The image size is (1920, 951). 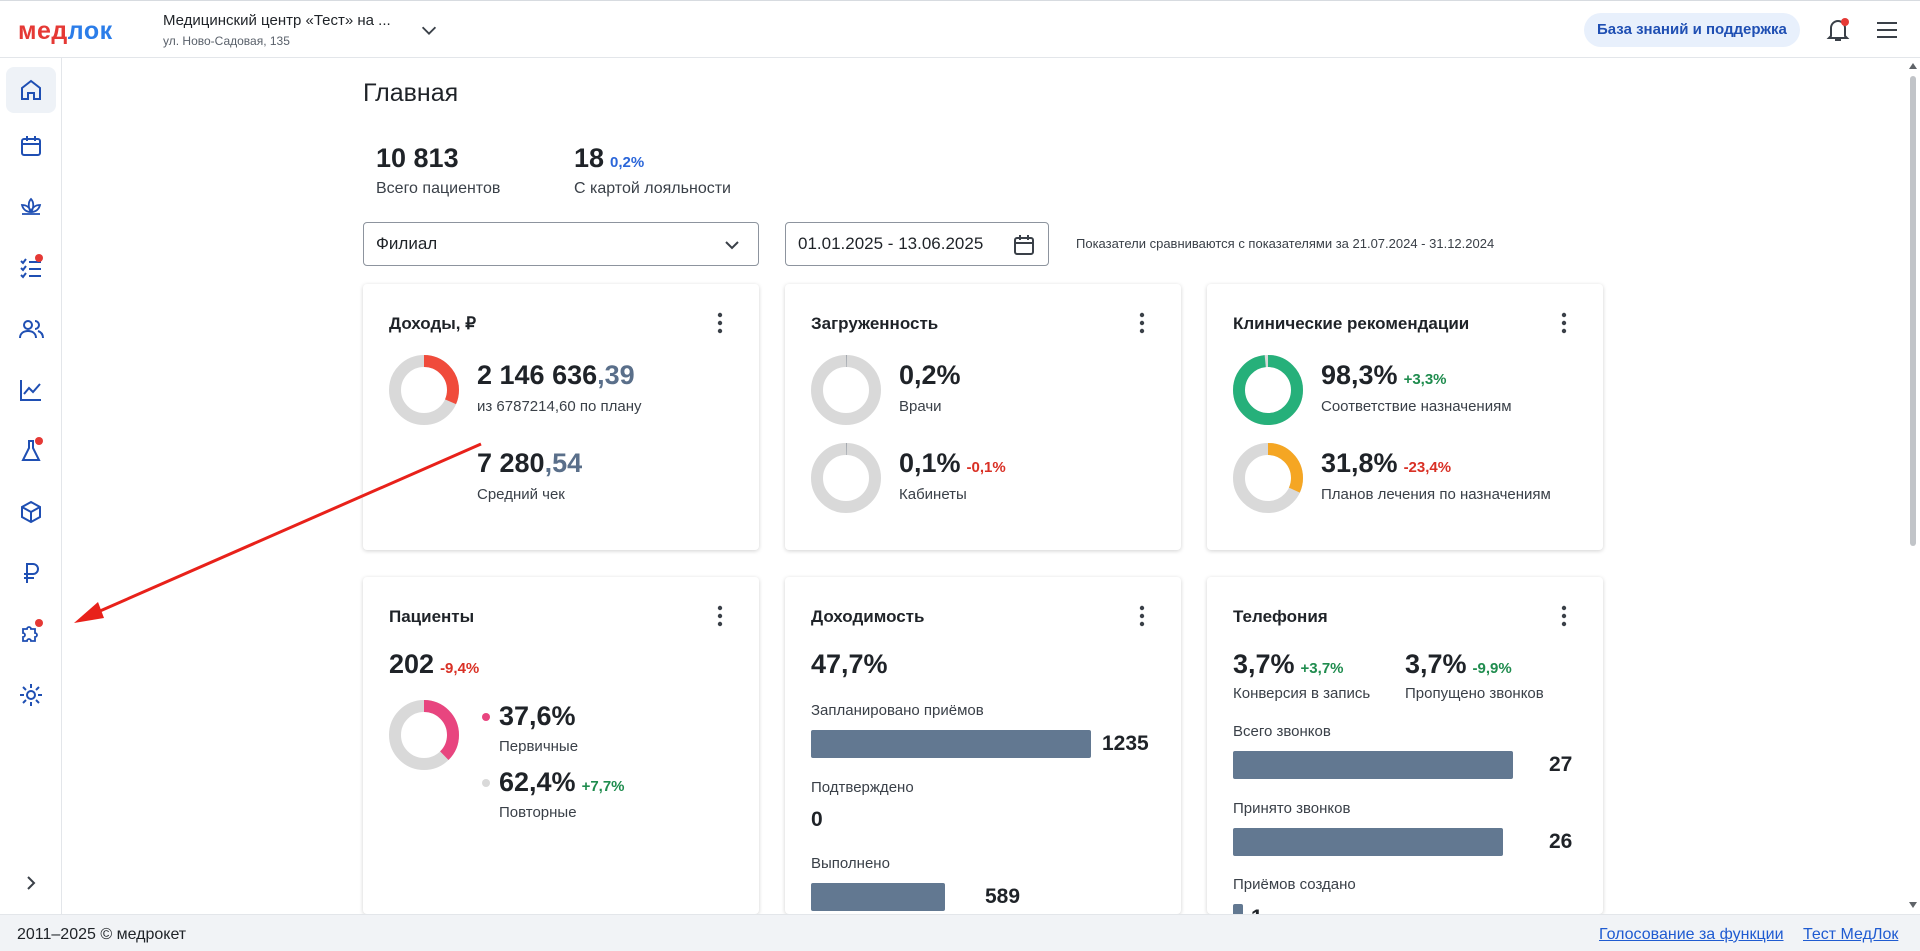 What do you see at coordinates (1294, 884) in the screenshot?
I see `created-label: Приёмов создано` at bounding box center [1294, 884].